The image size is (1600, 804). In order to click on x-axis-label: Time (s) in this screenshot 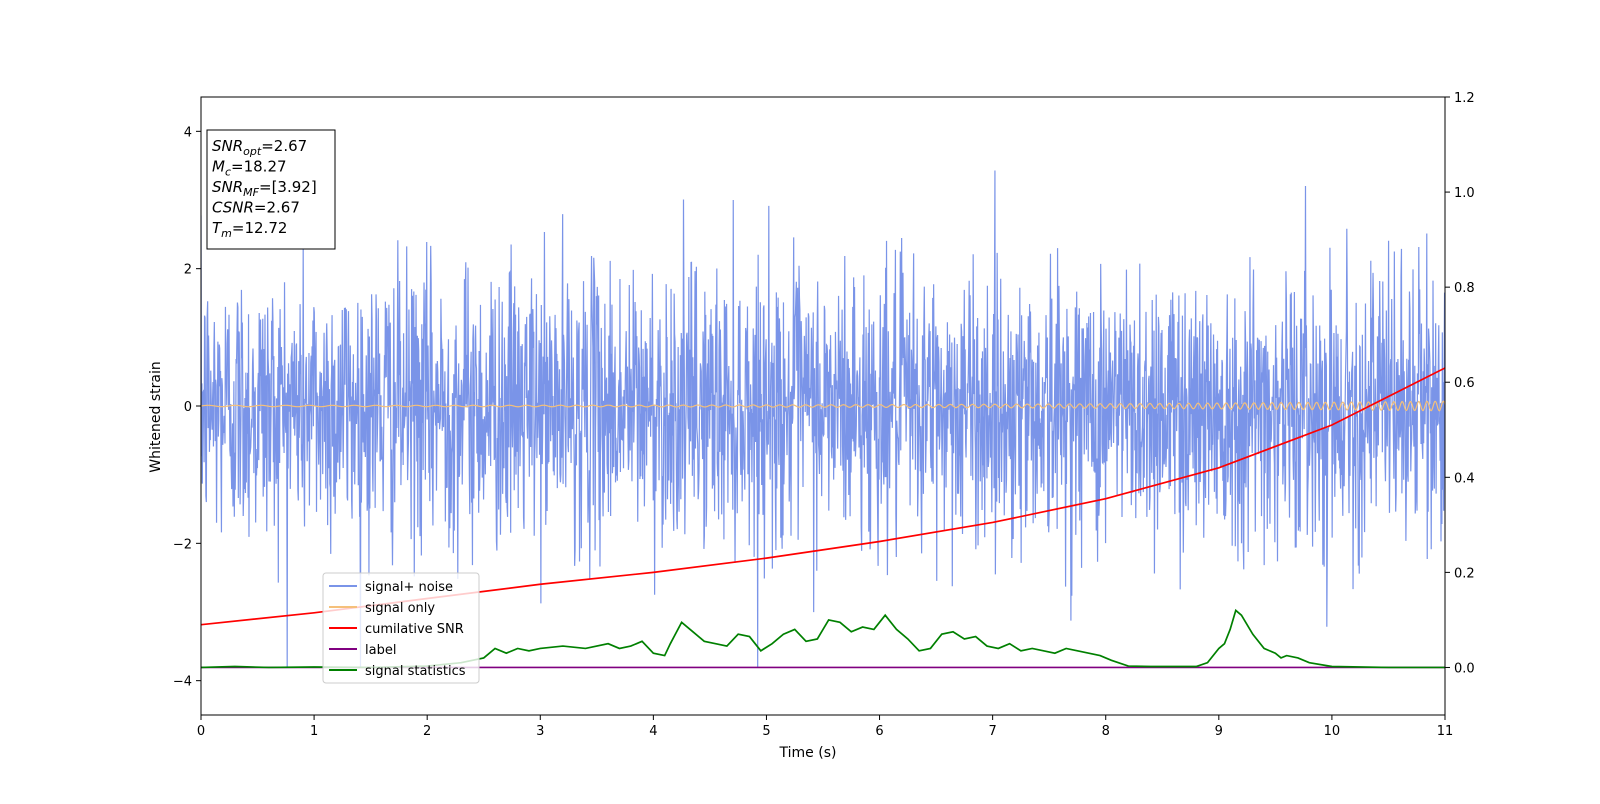, I will do `click(808, 753)`.